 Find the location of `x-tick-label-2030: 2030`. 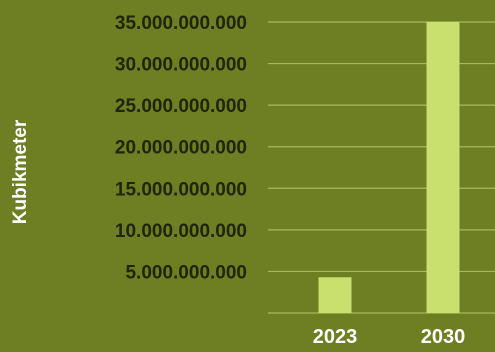

x-tick-label-2030: 2030 is located at coordinates (443, 337).